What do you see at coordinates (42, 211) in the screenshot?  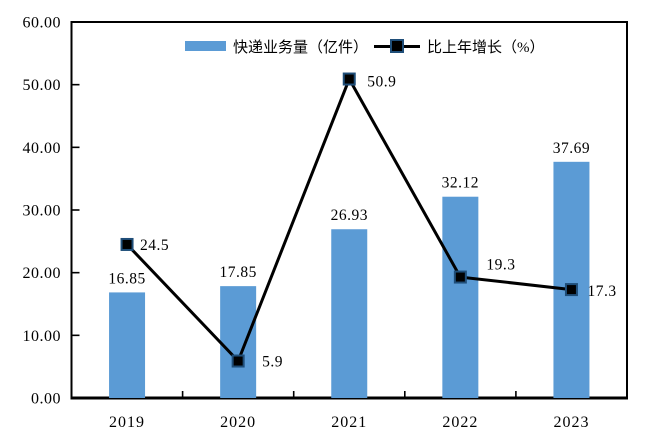 I see `y-tick-label: 30.00` at bounding box center [42, 211].